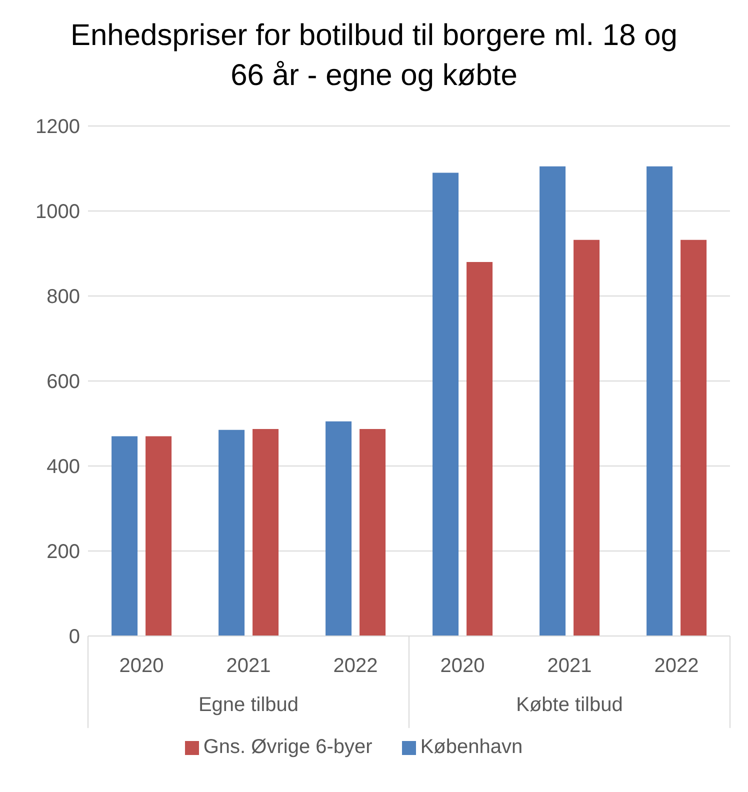  Describe the element at coordinates (287, 747) in the screenshot. I see `legend-label: Gns. Øvrige 6-byer` at that location.